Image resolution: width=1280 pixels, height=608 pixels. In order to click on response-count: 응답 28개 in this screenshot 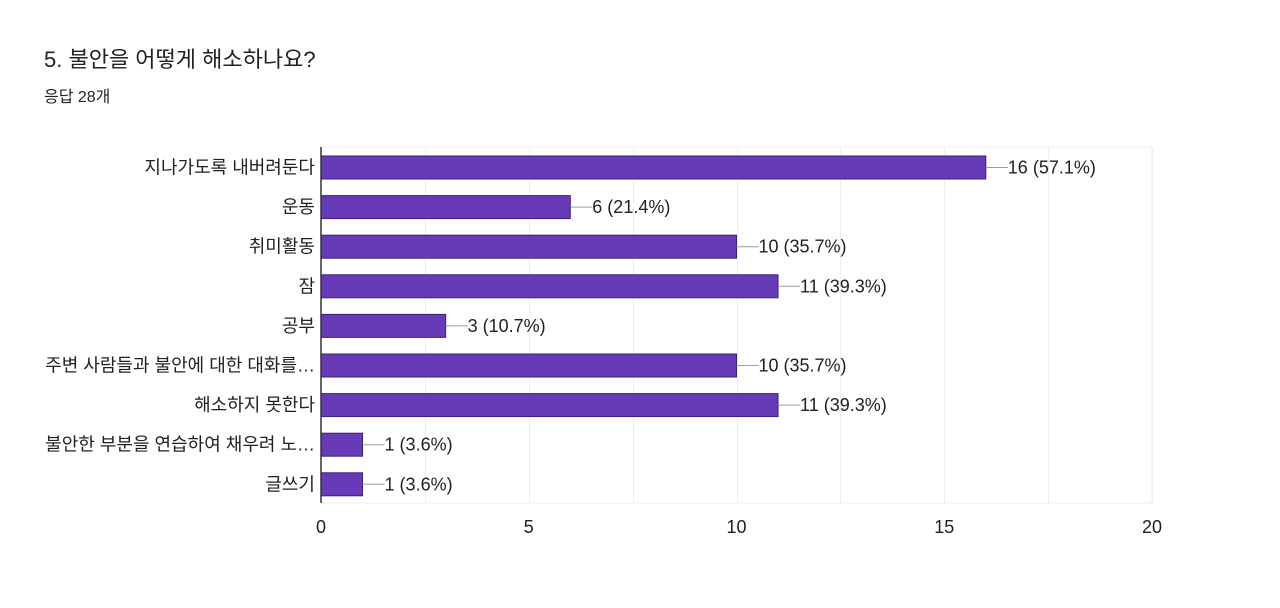, I will do `click(77, 97)`.